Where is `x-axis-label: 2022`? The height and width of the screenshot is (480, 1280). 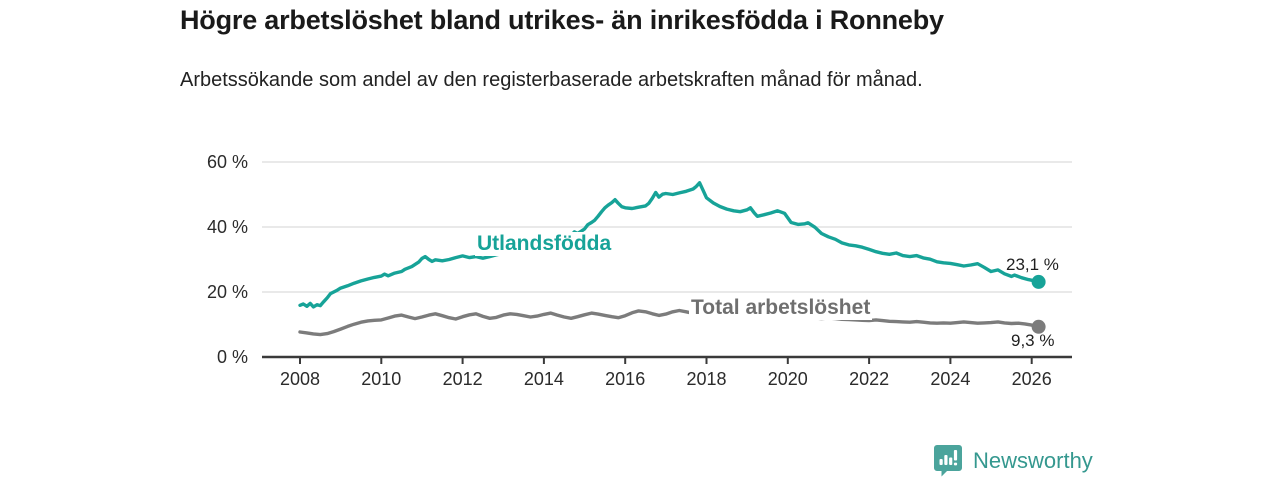
x-axis-label: 2022 is located at coordinates (869, 379).